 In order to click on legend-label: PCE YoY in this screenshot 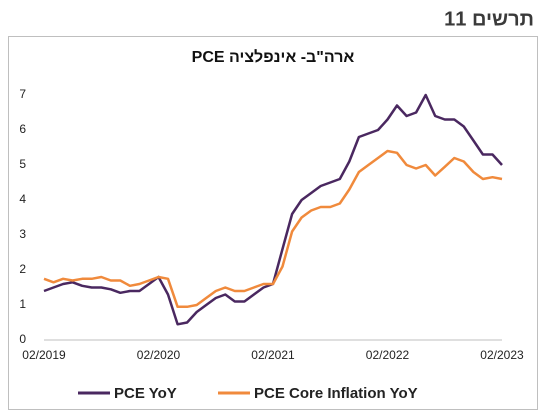, I will do `click(145, 393)`.